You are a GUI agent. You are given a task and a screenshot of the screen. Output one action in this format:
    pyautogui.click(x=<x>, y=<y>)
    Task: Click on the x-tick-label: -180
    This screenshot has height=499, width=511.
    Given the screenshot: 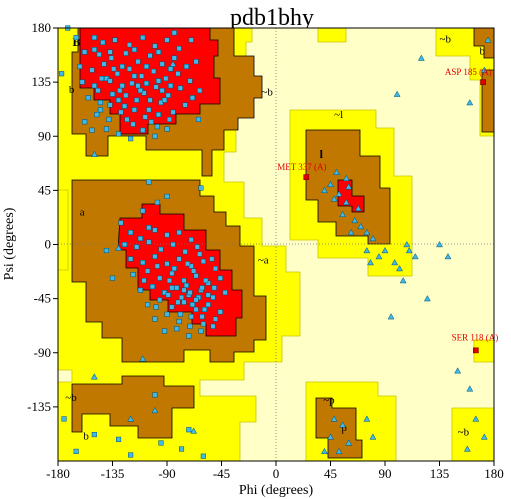 What is the action you would take?
    pyautogui.click(x=58, y=473)
    